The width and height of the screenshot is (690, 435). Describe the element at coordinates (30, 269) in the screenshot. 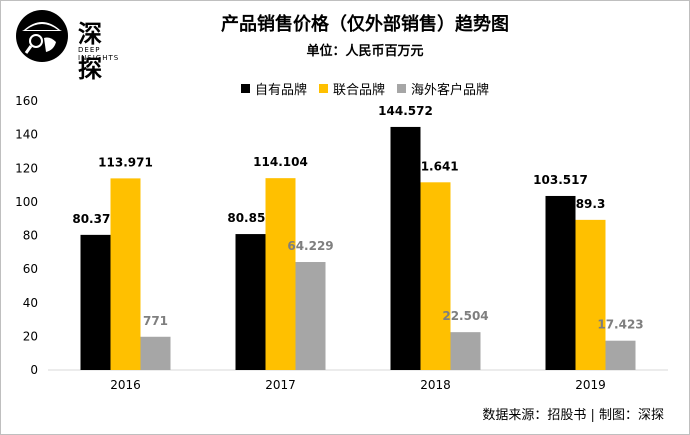

I see `y-tick-label-3: 60` at that location.